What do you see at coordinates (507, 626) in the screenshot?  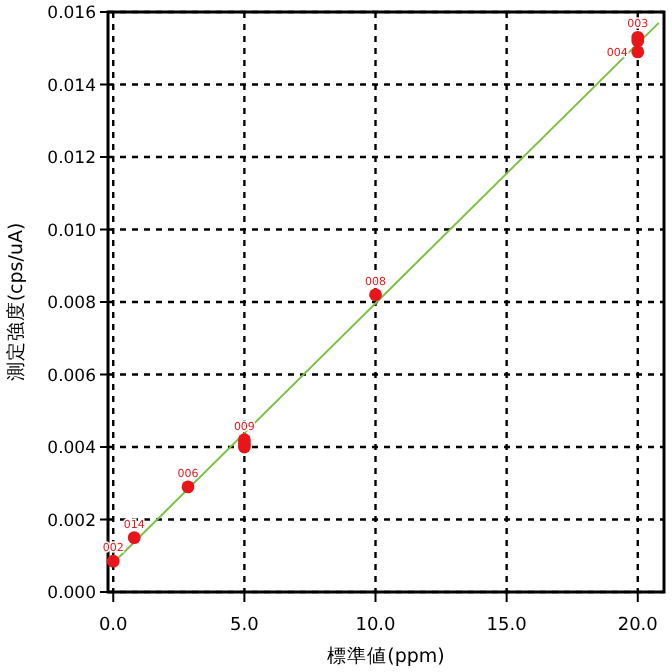 I see `x-tick-label: 15.0` at bounding box center [507, 626].